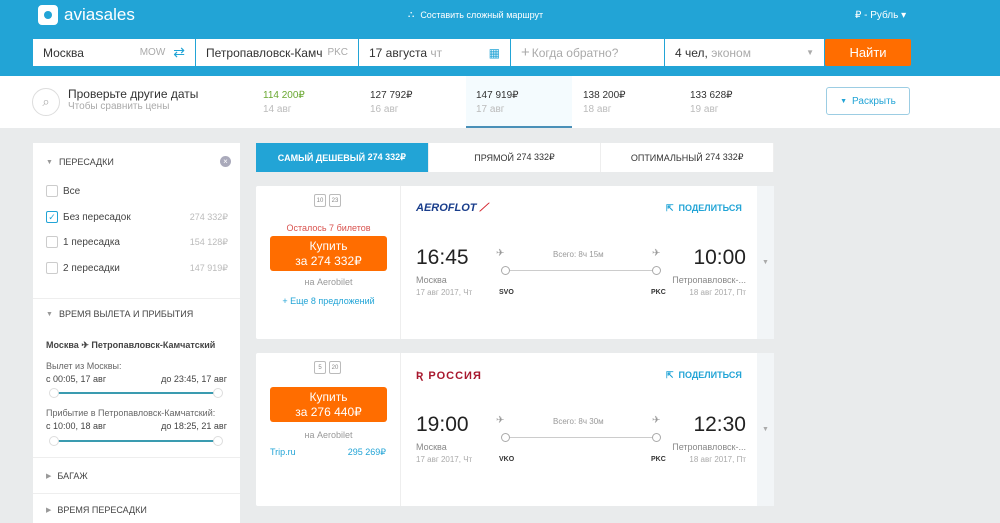 Image resolution: width=1000 pixels, height=523 pixels. What do you see at coordinates (581, 271) in the screenshot?
I see `flight-timeline` at bounding box center [581, 271].